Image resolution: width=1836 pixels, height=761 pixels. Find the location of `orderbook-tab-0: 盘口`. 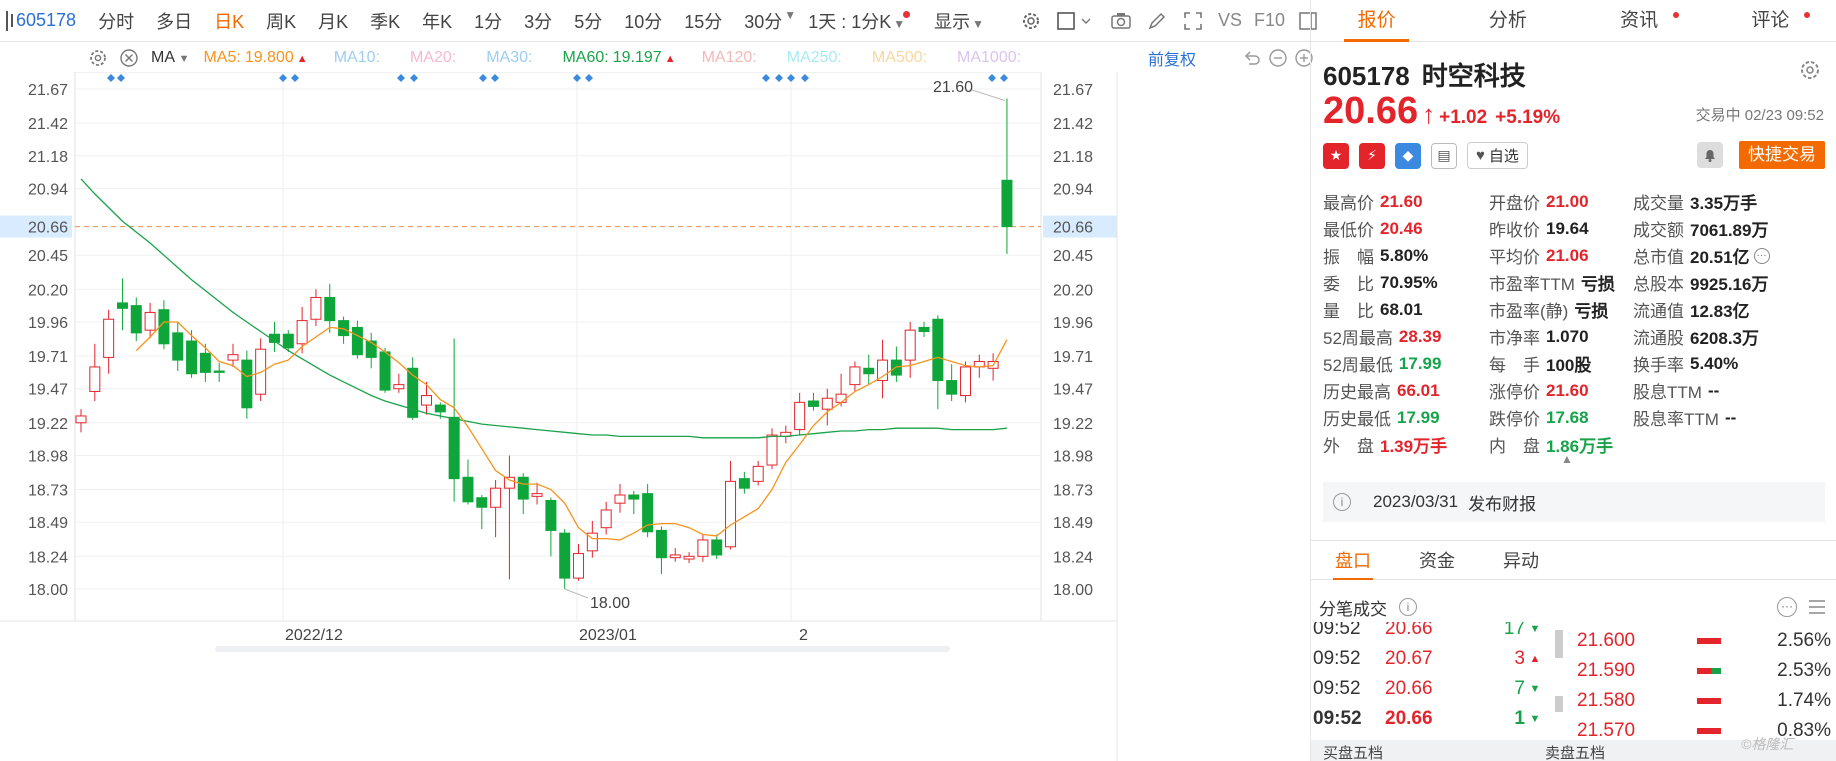

orderbook-tab-0: 盘口 is located at coordinates (1353, 560).